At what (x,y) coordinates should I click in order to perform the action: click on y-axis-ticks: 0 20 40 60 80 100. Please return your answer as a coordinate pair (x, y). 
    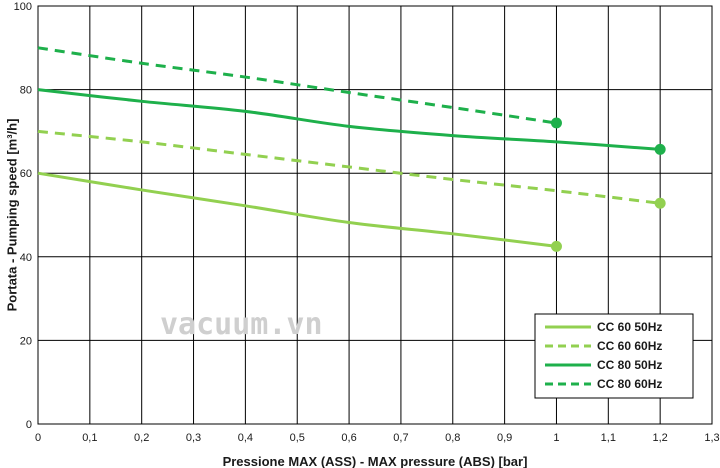
    Looking at the image, I should click on (23, 216).